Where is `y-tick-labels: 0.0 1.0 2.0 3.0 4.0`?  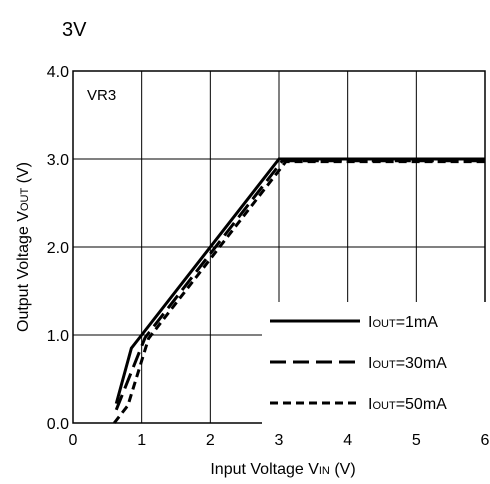 y-tick-labels: 0.0 1.0 2.0 3.0 4.0 is located at coordinates (58, 248).